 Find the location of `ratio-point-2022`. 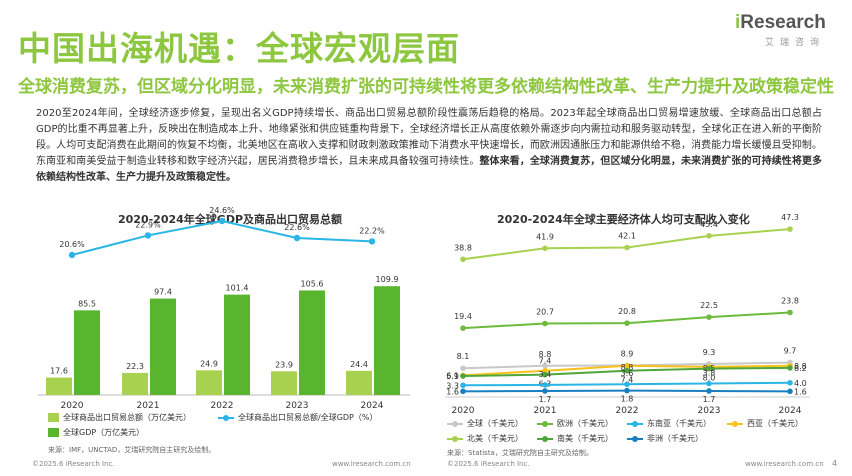

ratio-point-2022 is located at coordinates (222, 221).